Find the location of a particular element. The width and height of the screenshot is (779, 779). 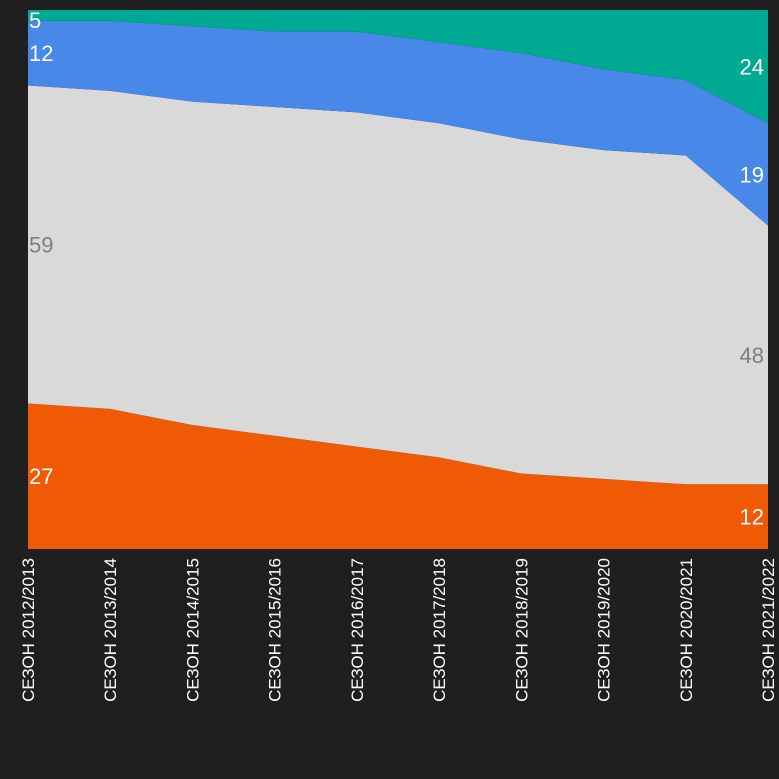

x-tick-label-0: СЕЗОН 2012/2013 is located at coordinates (28, 630).